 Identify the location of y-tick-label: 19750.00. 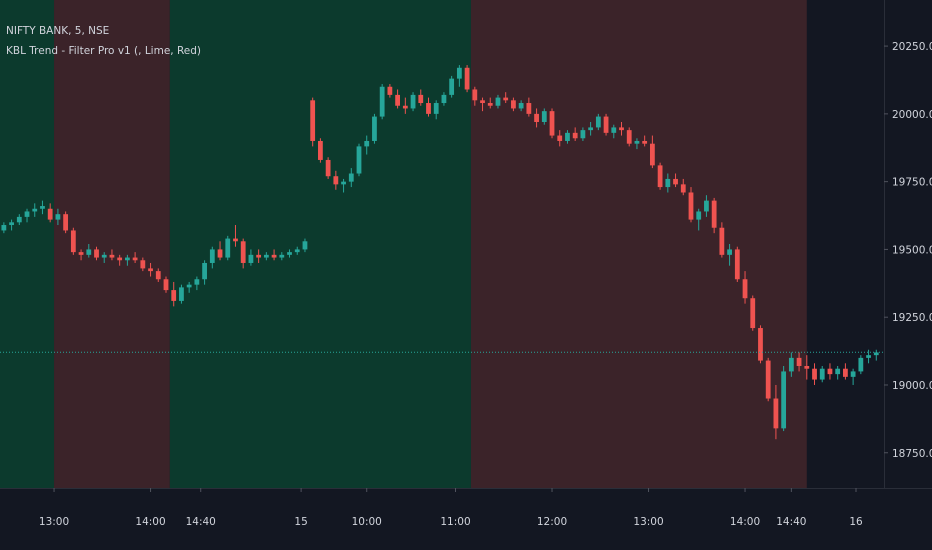
(912, 183).